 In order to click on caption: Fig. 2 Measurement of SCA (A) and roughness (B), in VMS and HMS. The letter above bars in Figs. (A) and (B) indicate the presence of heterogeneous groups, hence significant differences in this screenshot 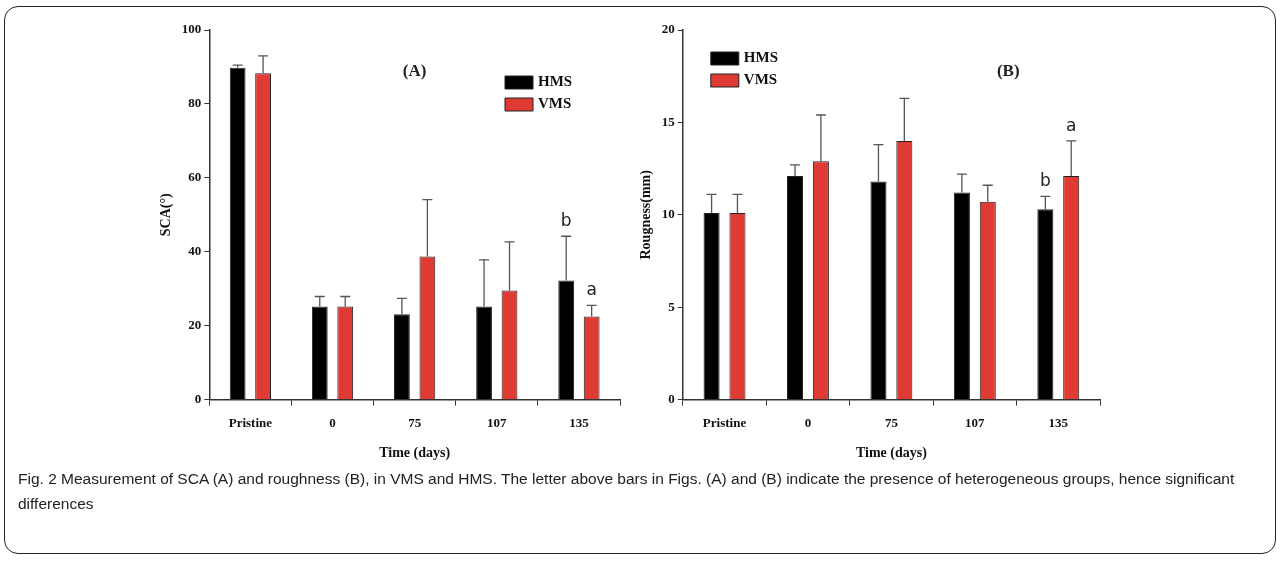, I will do `click(627, 491)`.